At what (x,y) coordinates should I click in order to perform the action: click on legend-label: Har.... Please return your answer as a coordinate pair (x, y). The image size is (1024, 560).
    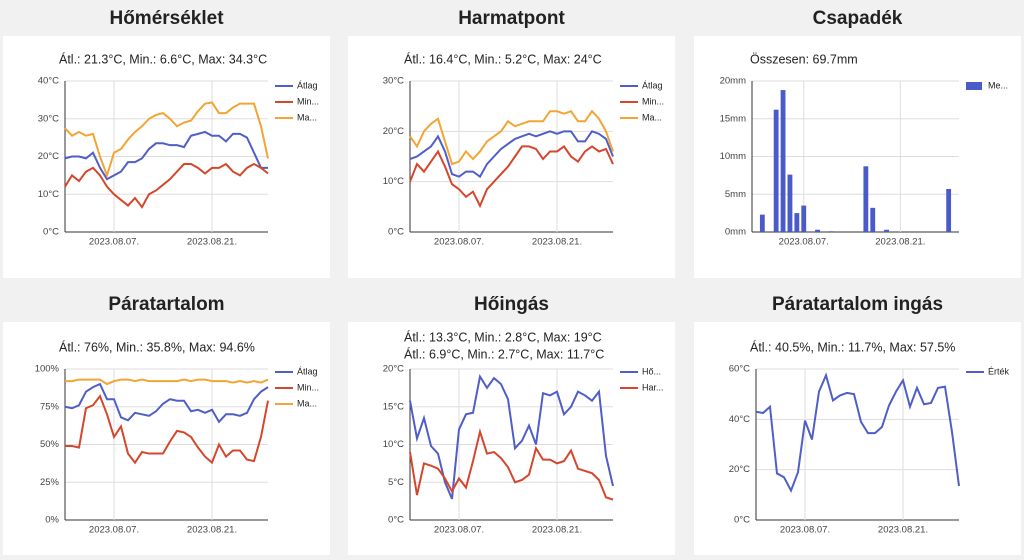
    Looking at the image, I should click on (653, 387).